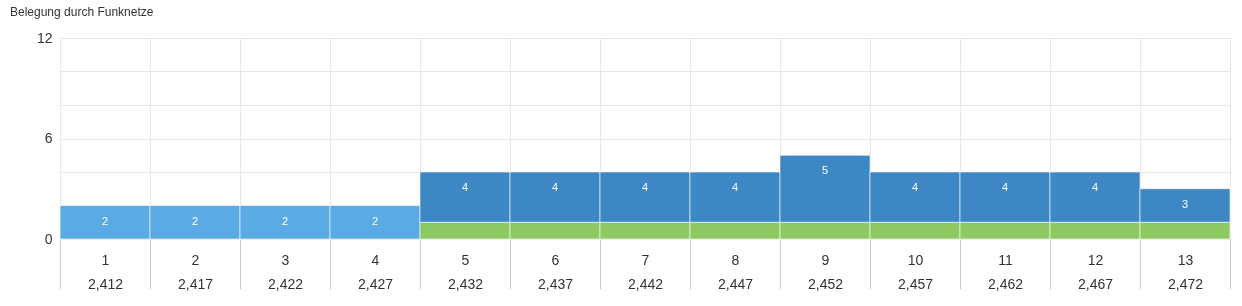  What do you see at coordinates (105, 271) in the screenshot?
I see `x-tick-label: 1 2,412` at bounding box center [105, 271].